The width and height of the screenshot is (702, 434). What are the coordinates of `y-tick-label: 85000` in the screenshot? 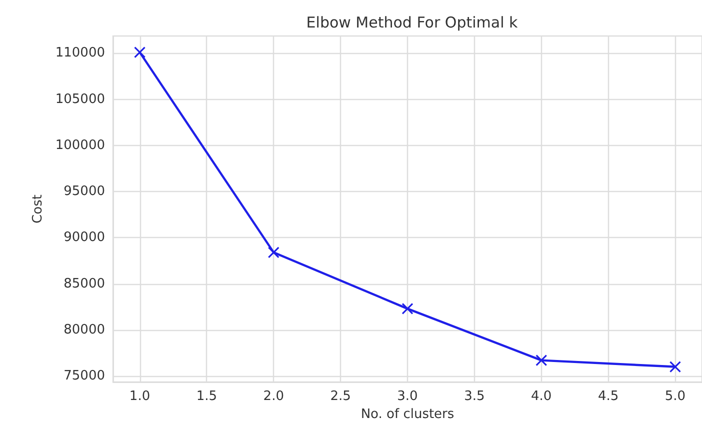 It's located at (84, 284).